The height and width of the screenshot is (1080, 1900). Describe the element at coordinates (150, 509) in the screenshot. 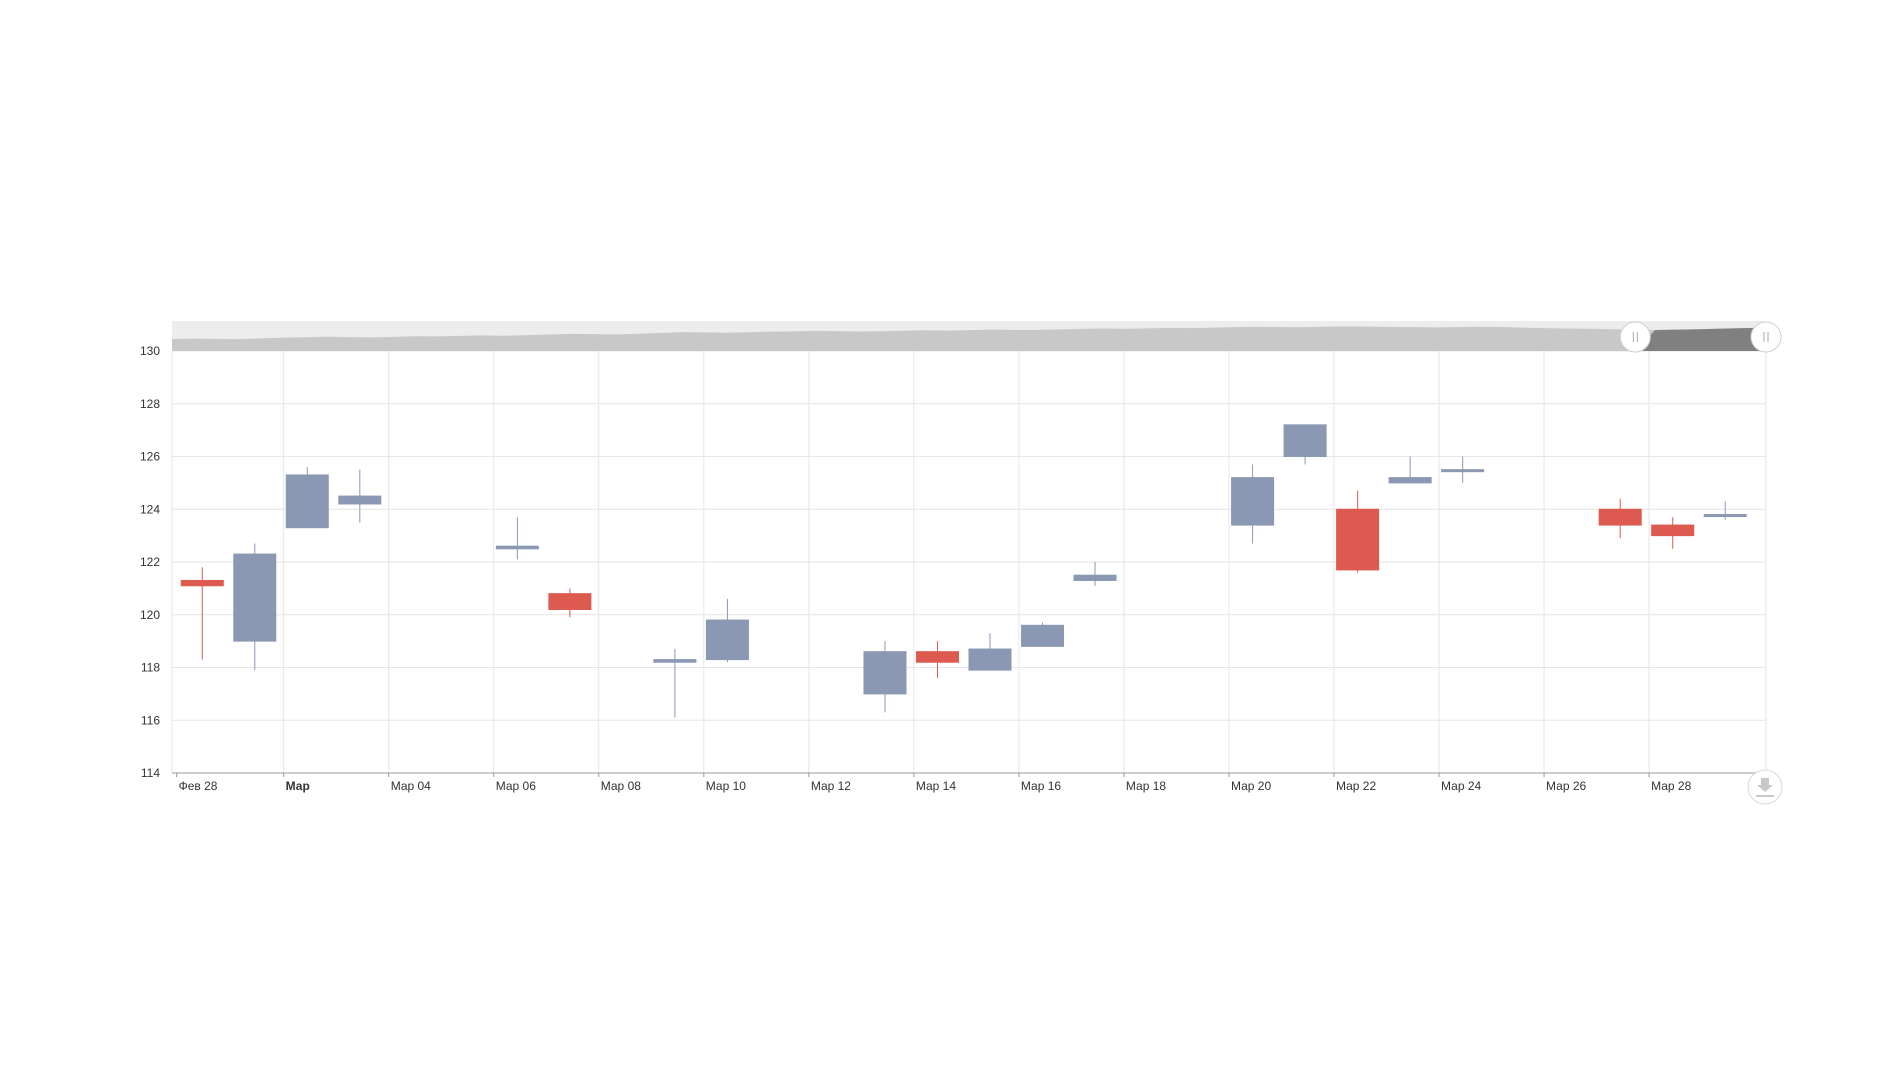

I see `y-tick-label: 124` at that location.